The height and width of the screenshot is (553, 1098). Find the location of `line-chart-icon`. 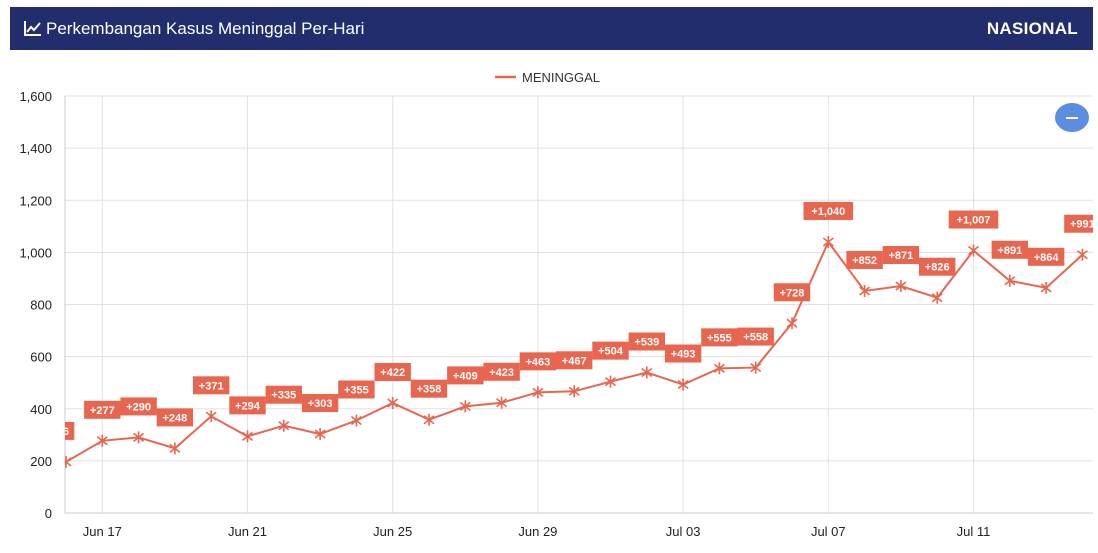

line-chart-icon is located at coordinates (32, 28).